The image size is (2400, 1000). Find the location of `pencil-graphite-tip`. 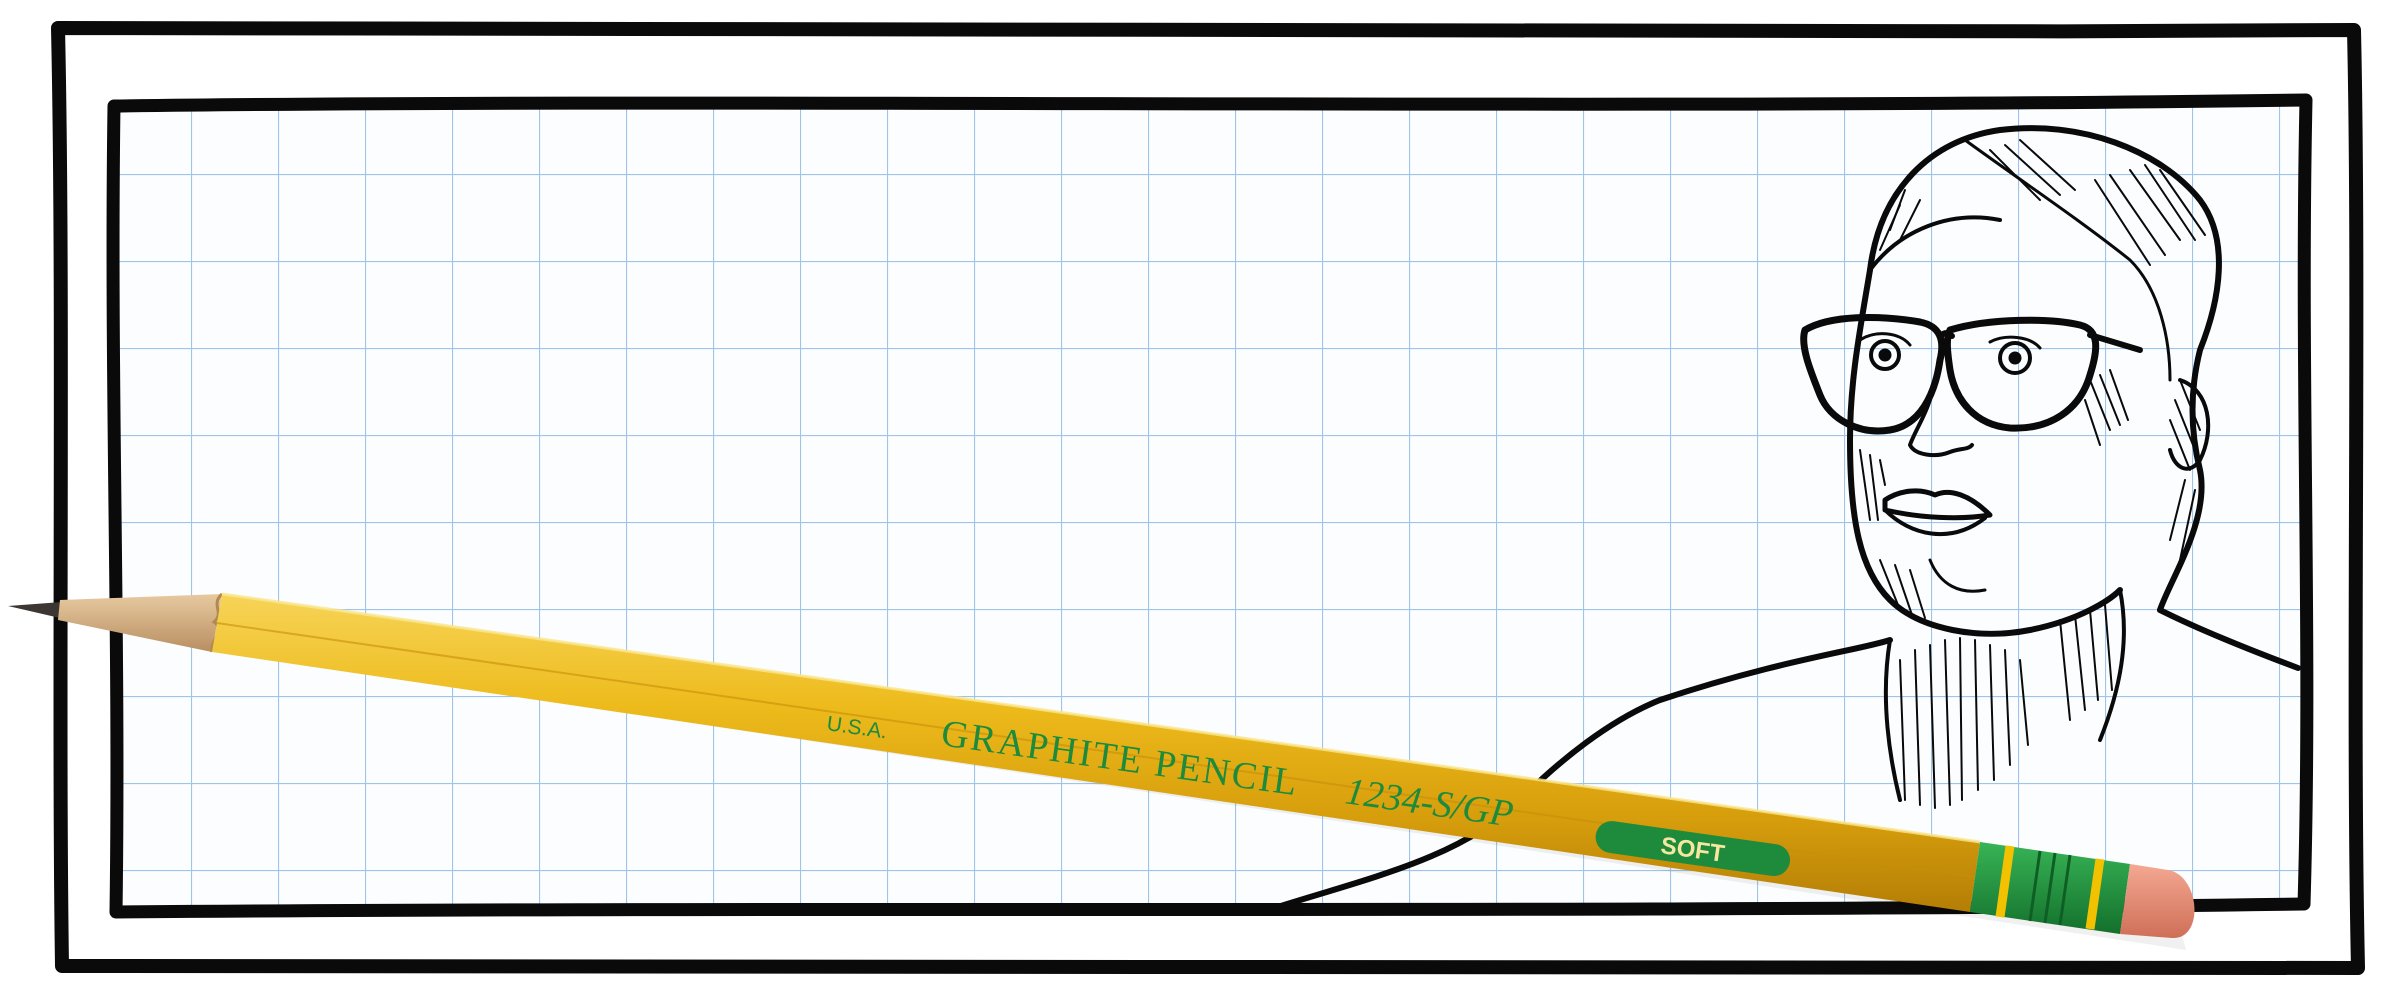

pencil-graphite-tip is located at coordinates (35, 610).